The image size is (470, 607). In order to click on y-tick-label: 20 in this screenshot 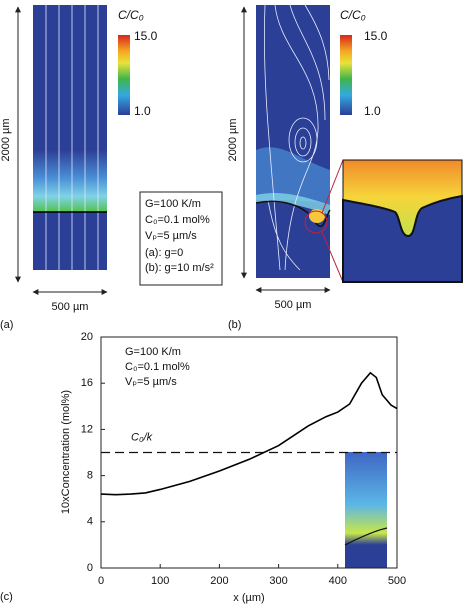, I will do `click(87, 337)`.